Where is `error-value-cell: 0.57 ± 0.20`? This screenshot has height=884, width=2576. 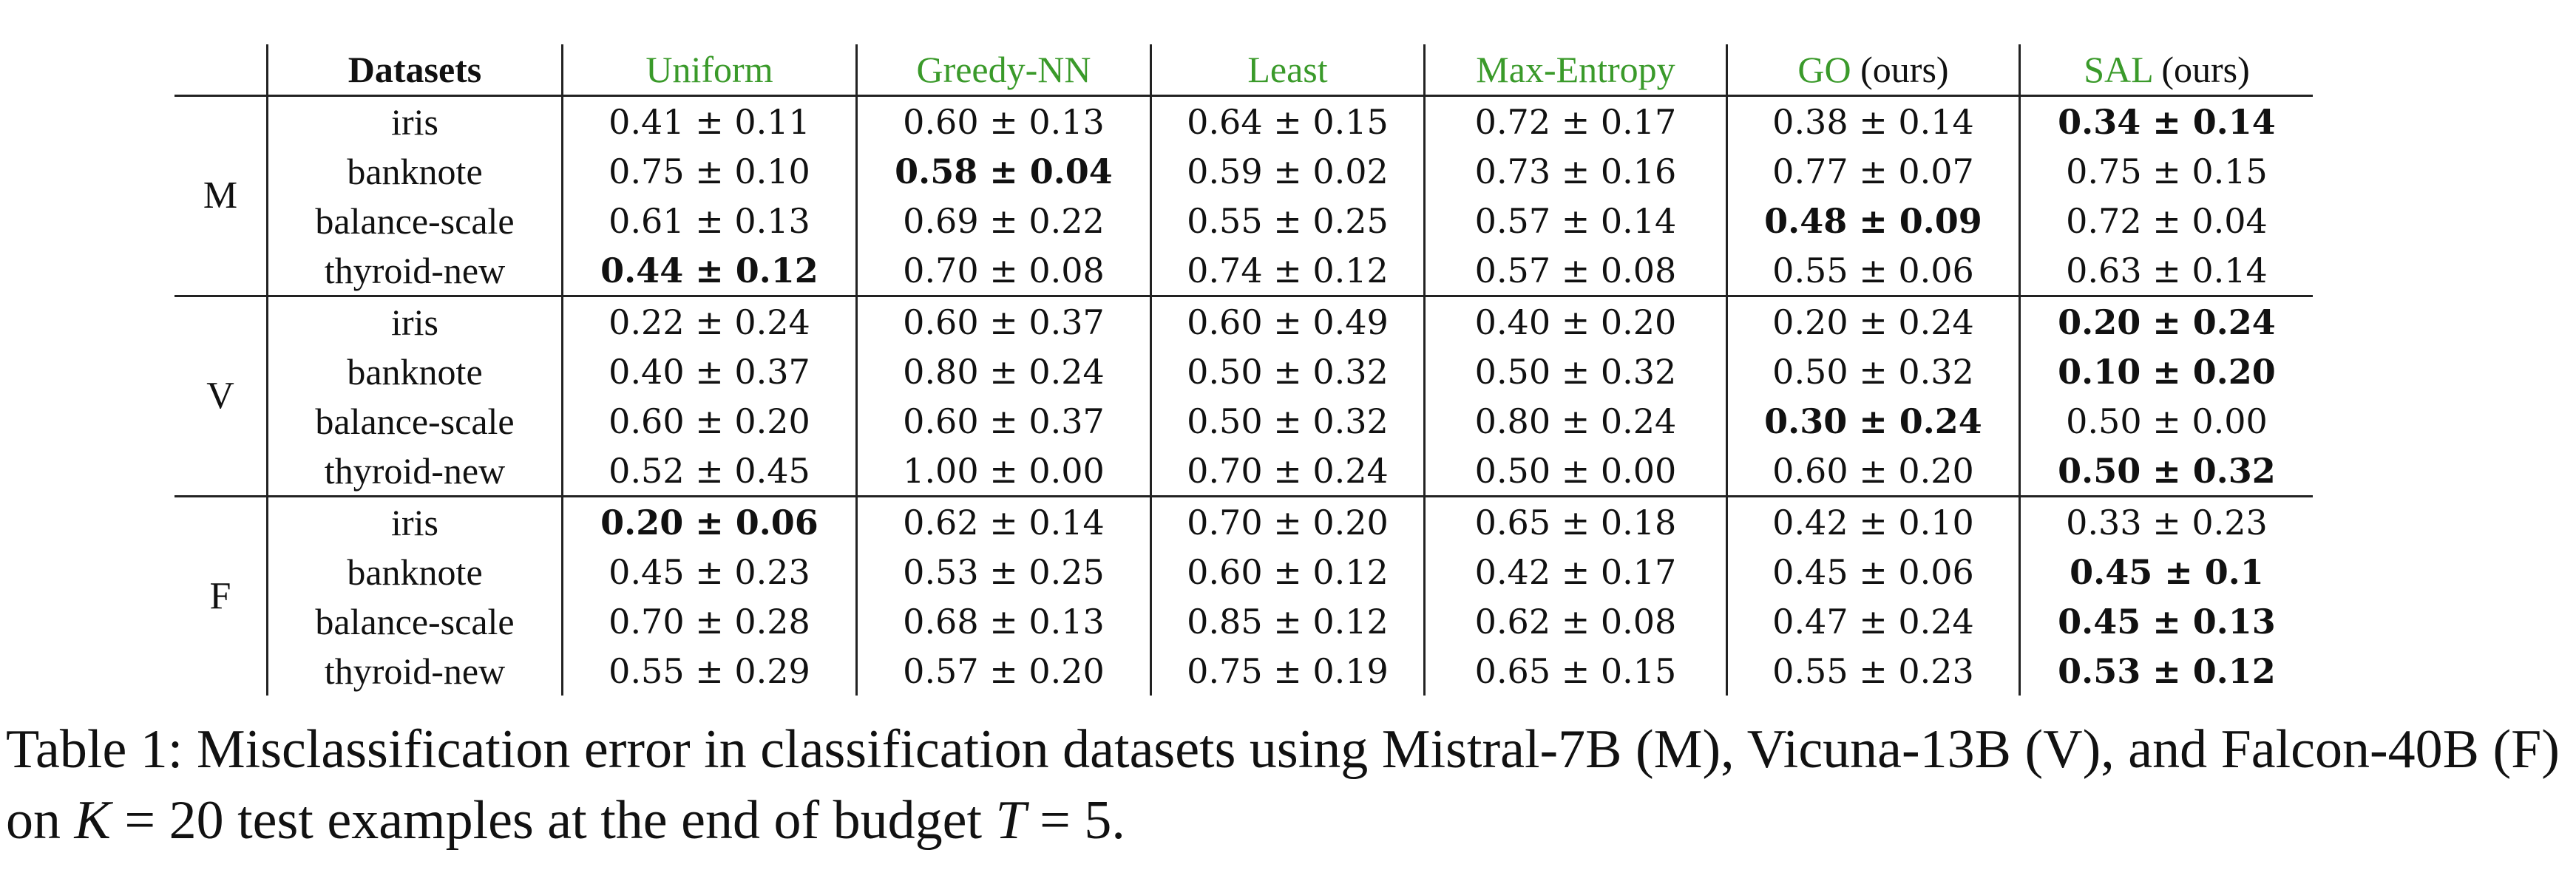 error-value-cell: 0.57 ± 0.20 is located at coordinates (1003, 671).